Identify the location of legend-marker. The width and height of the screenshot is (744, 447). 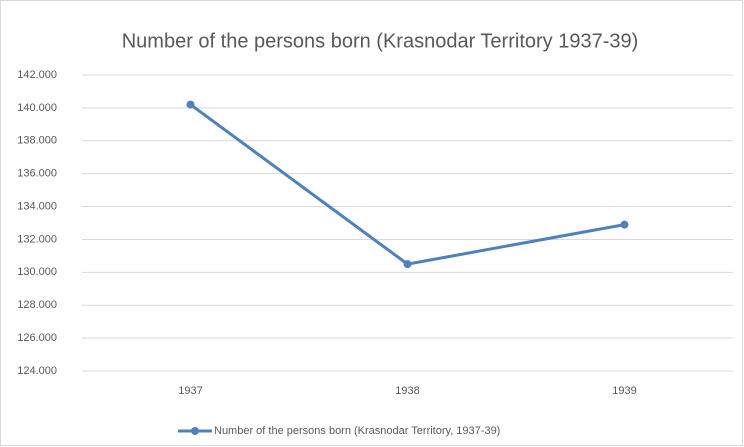
(195, 431).